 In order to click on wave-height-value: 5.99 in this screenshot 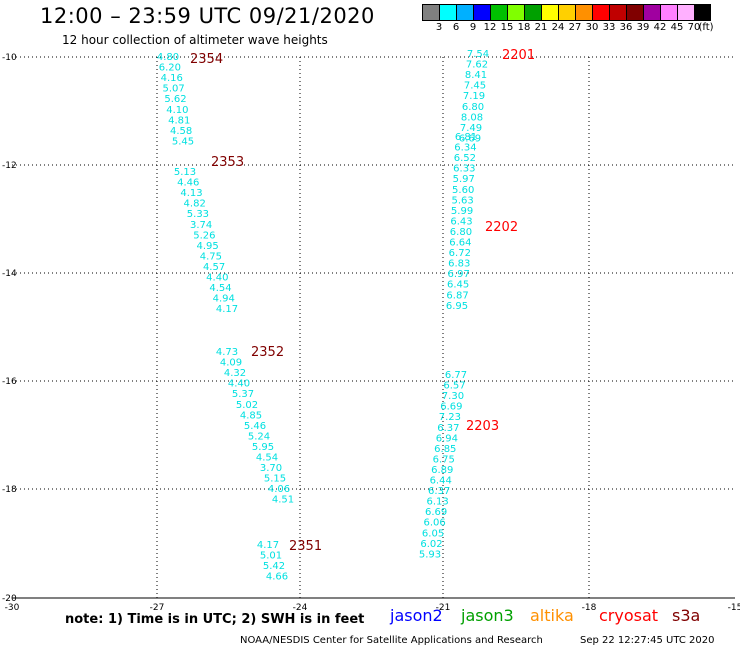, I will do `click(462, 211)`.